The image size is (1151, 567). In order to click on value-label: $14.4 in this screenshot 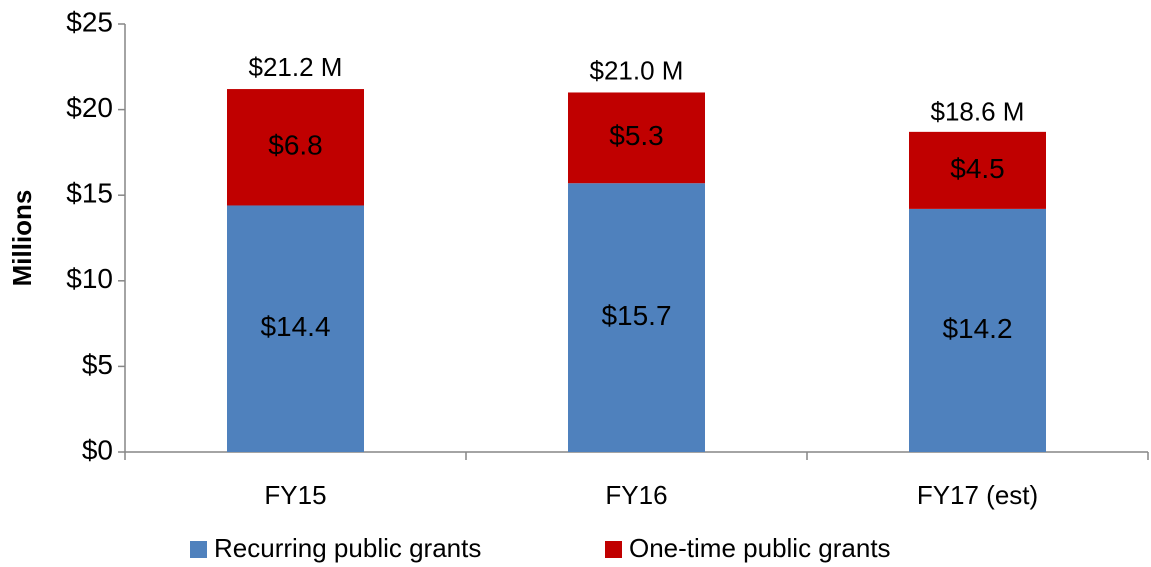, I will do `click(295, 326)`.